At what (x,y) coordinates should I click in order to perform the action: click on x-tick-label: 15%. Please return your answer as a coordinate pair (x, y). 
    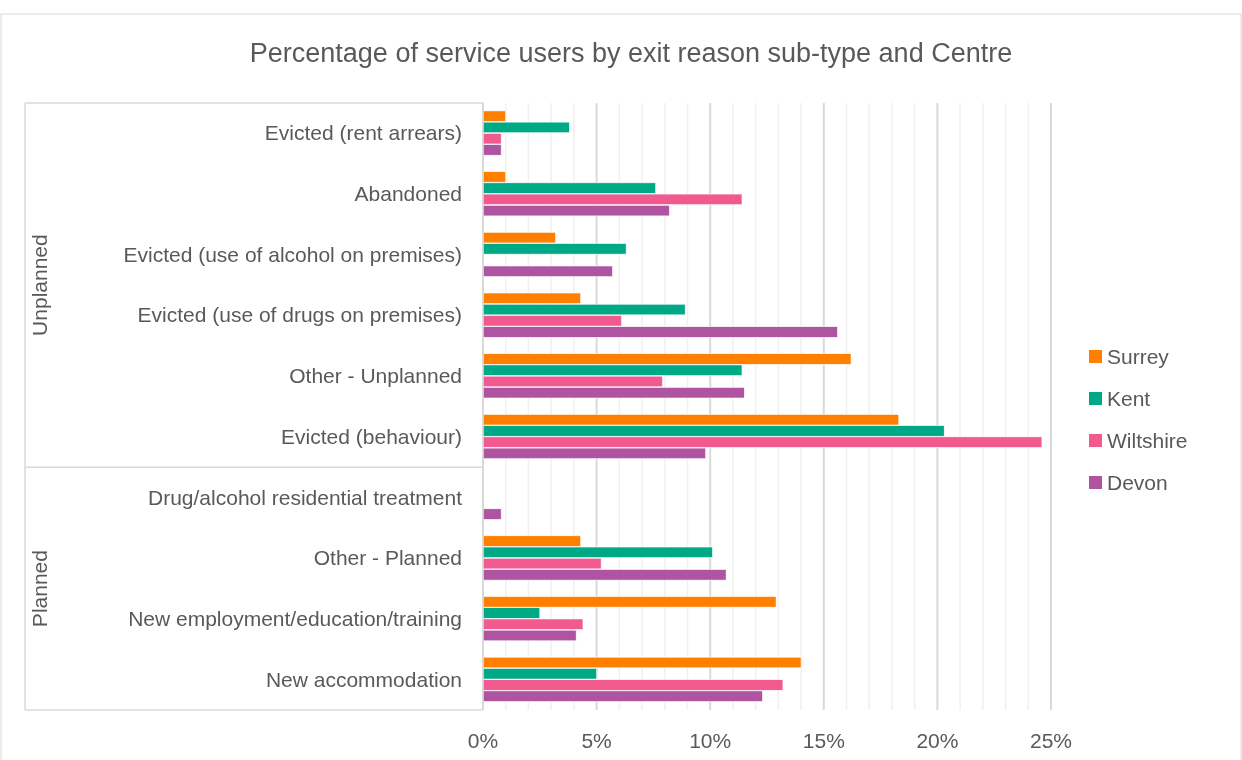
    Looking at the image, I should click on (823, 740).